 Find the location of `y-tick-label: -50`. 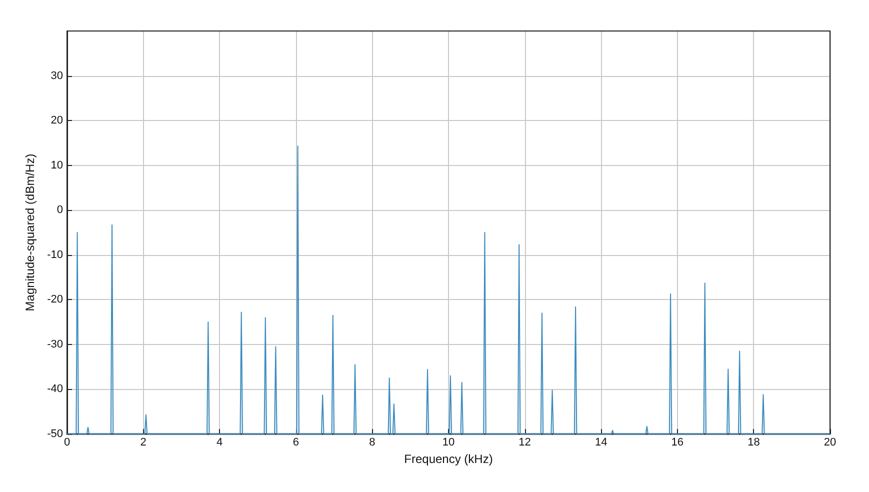

y-tick-label: -50 is located at coordinates (55, 434).